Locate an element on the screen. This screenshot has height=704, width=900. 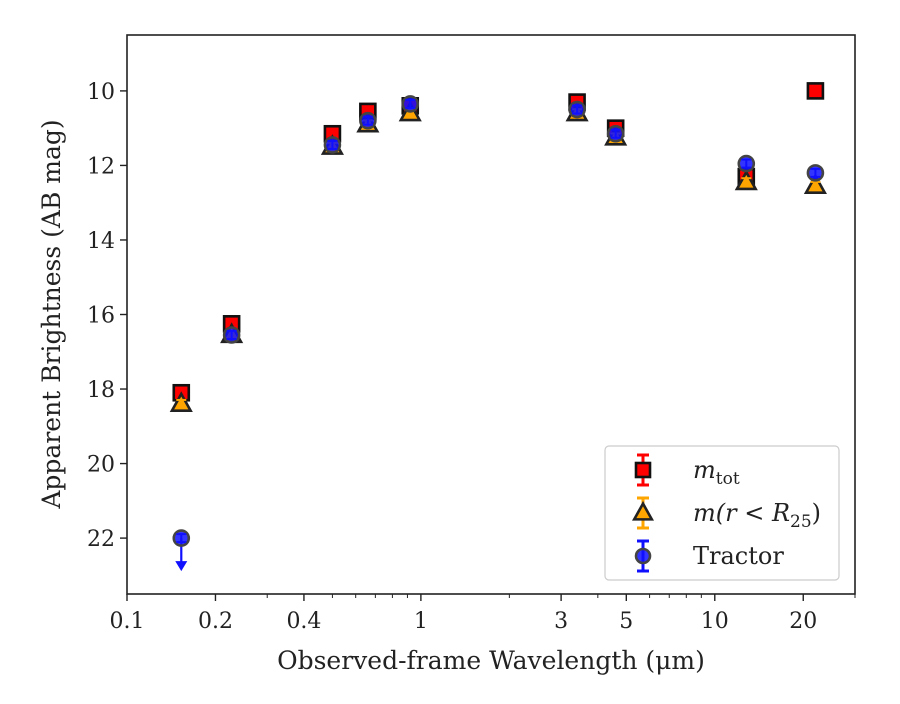
legend-marker-square is located at coordinates (643, 470).